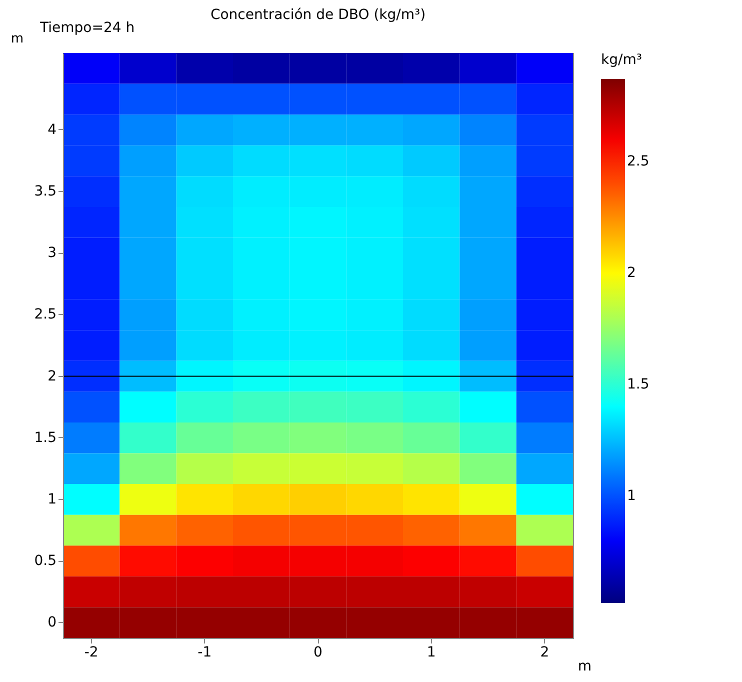 The height and width of the screenshot is (682, 742). I want to click on x-tick-label: 0, so click(318, 652).